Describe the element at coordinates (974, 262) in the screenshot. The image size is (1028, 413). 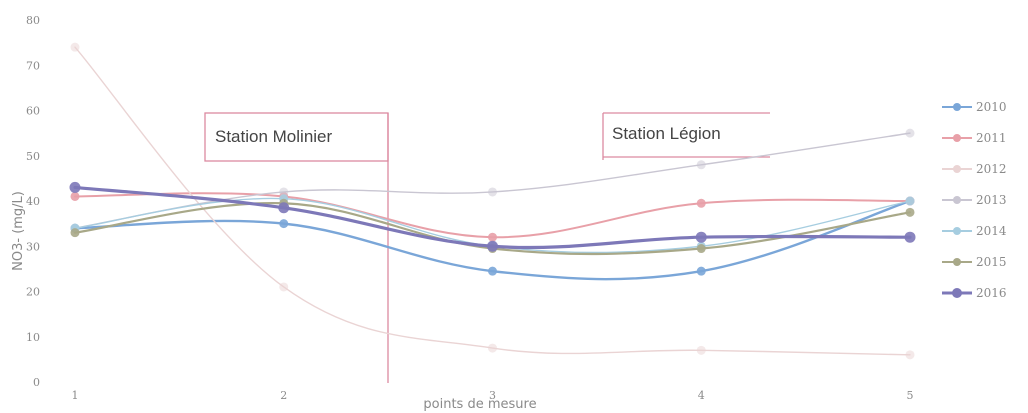
I see `legend-item-2015: 2015` at that location.